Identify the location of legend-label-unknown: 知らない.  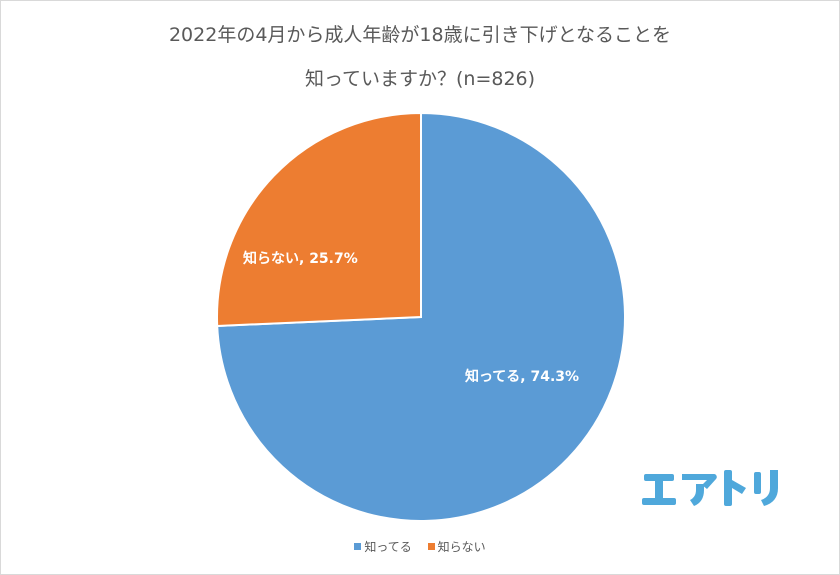
(461, 547).